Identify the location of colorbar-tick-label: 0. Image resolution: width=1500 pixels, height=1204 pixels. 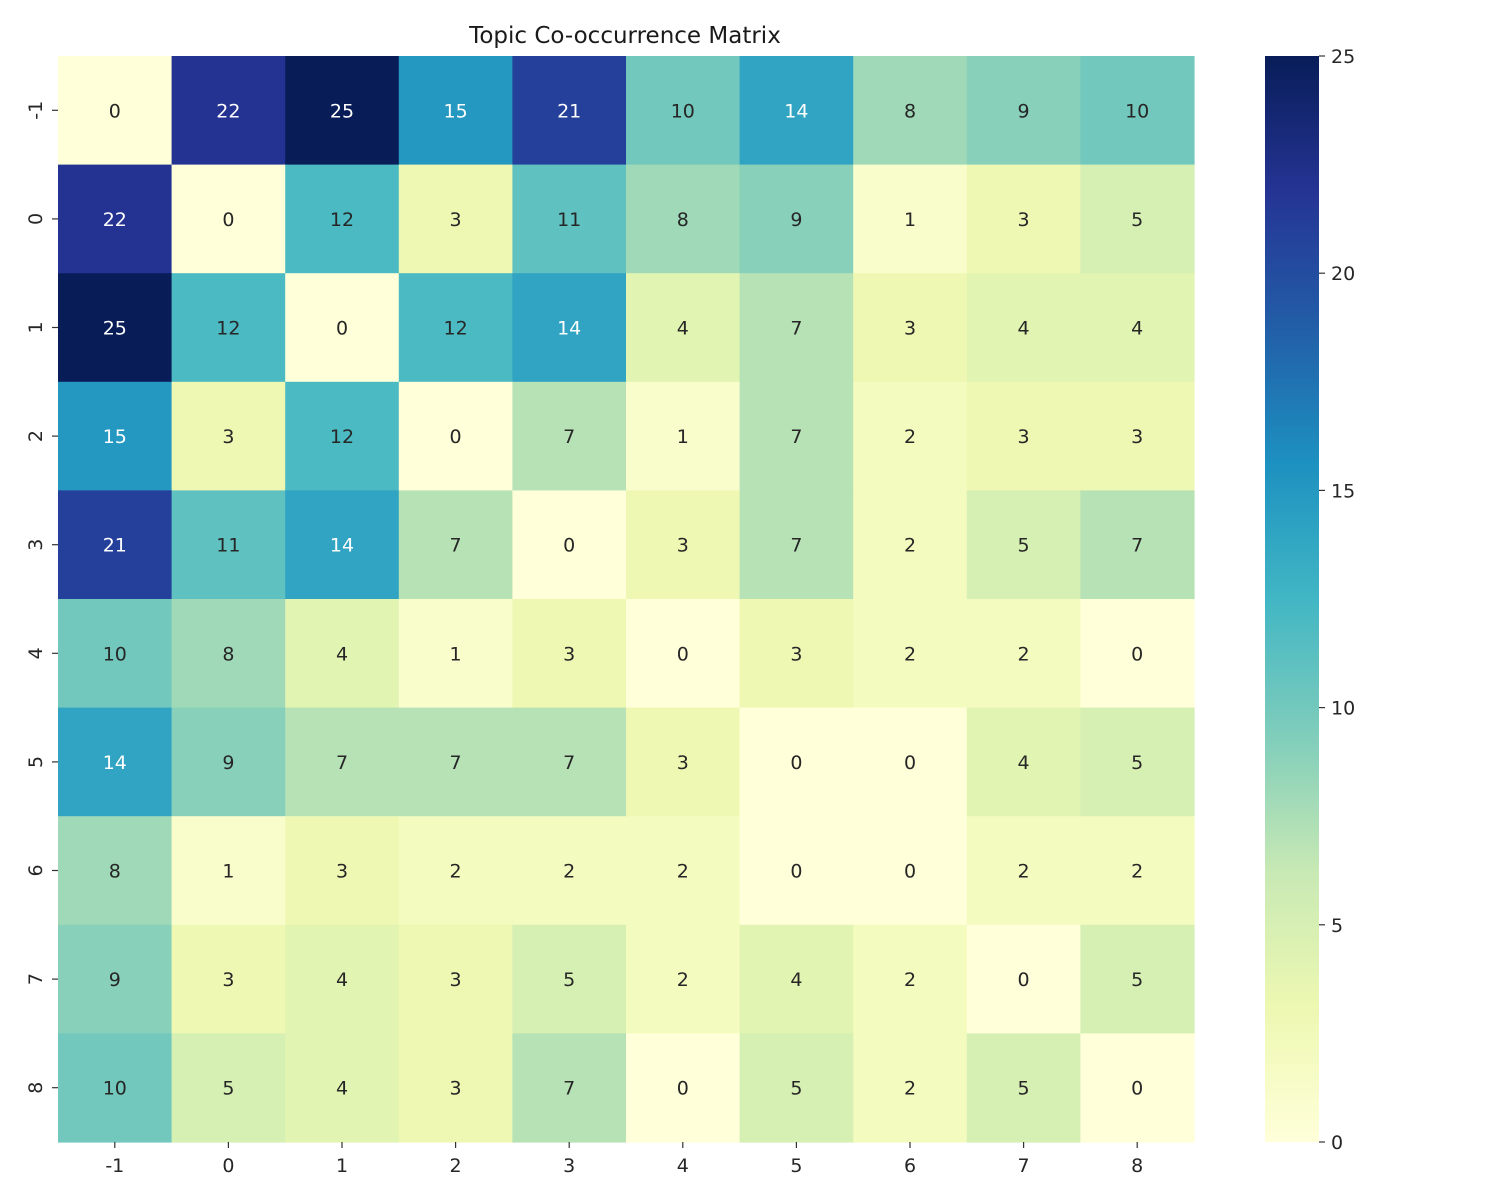
(1337, 1143).